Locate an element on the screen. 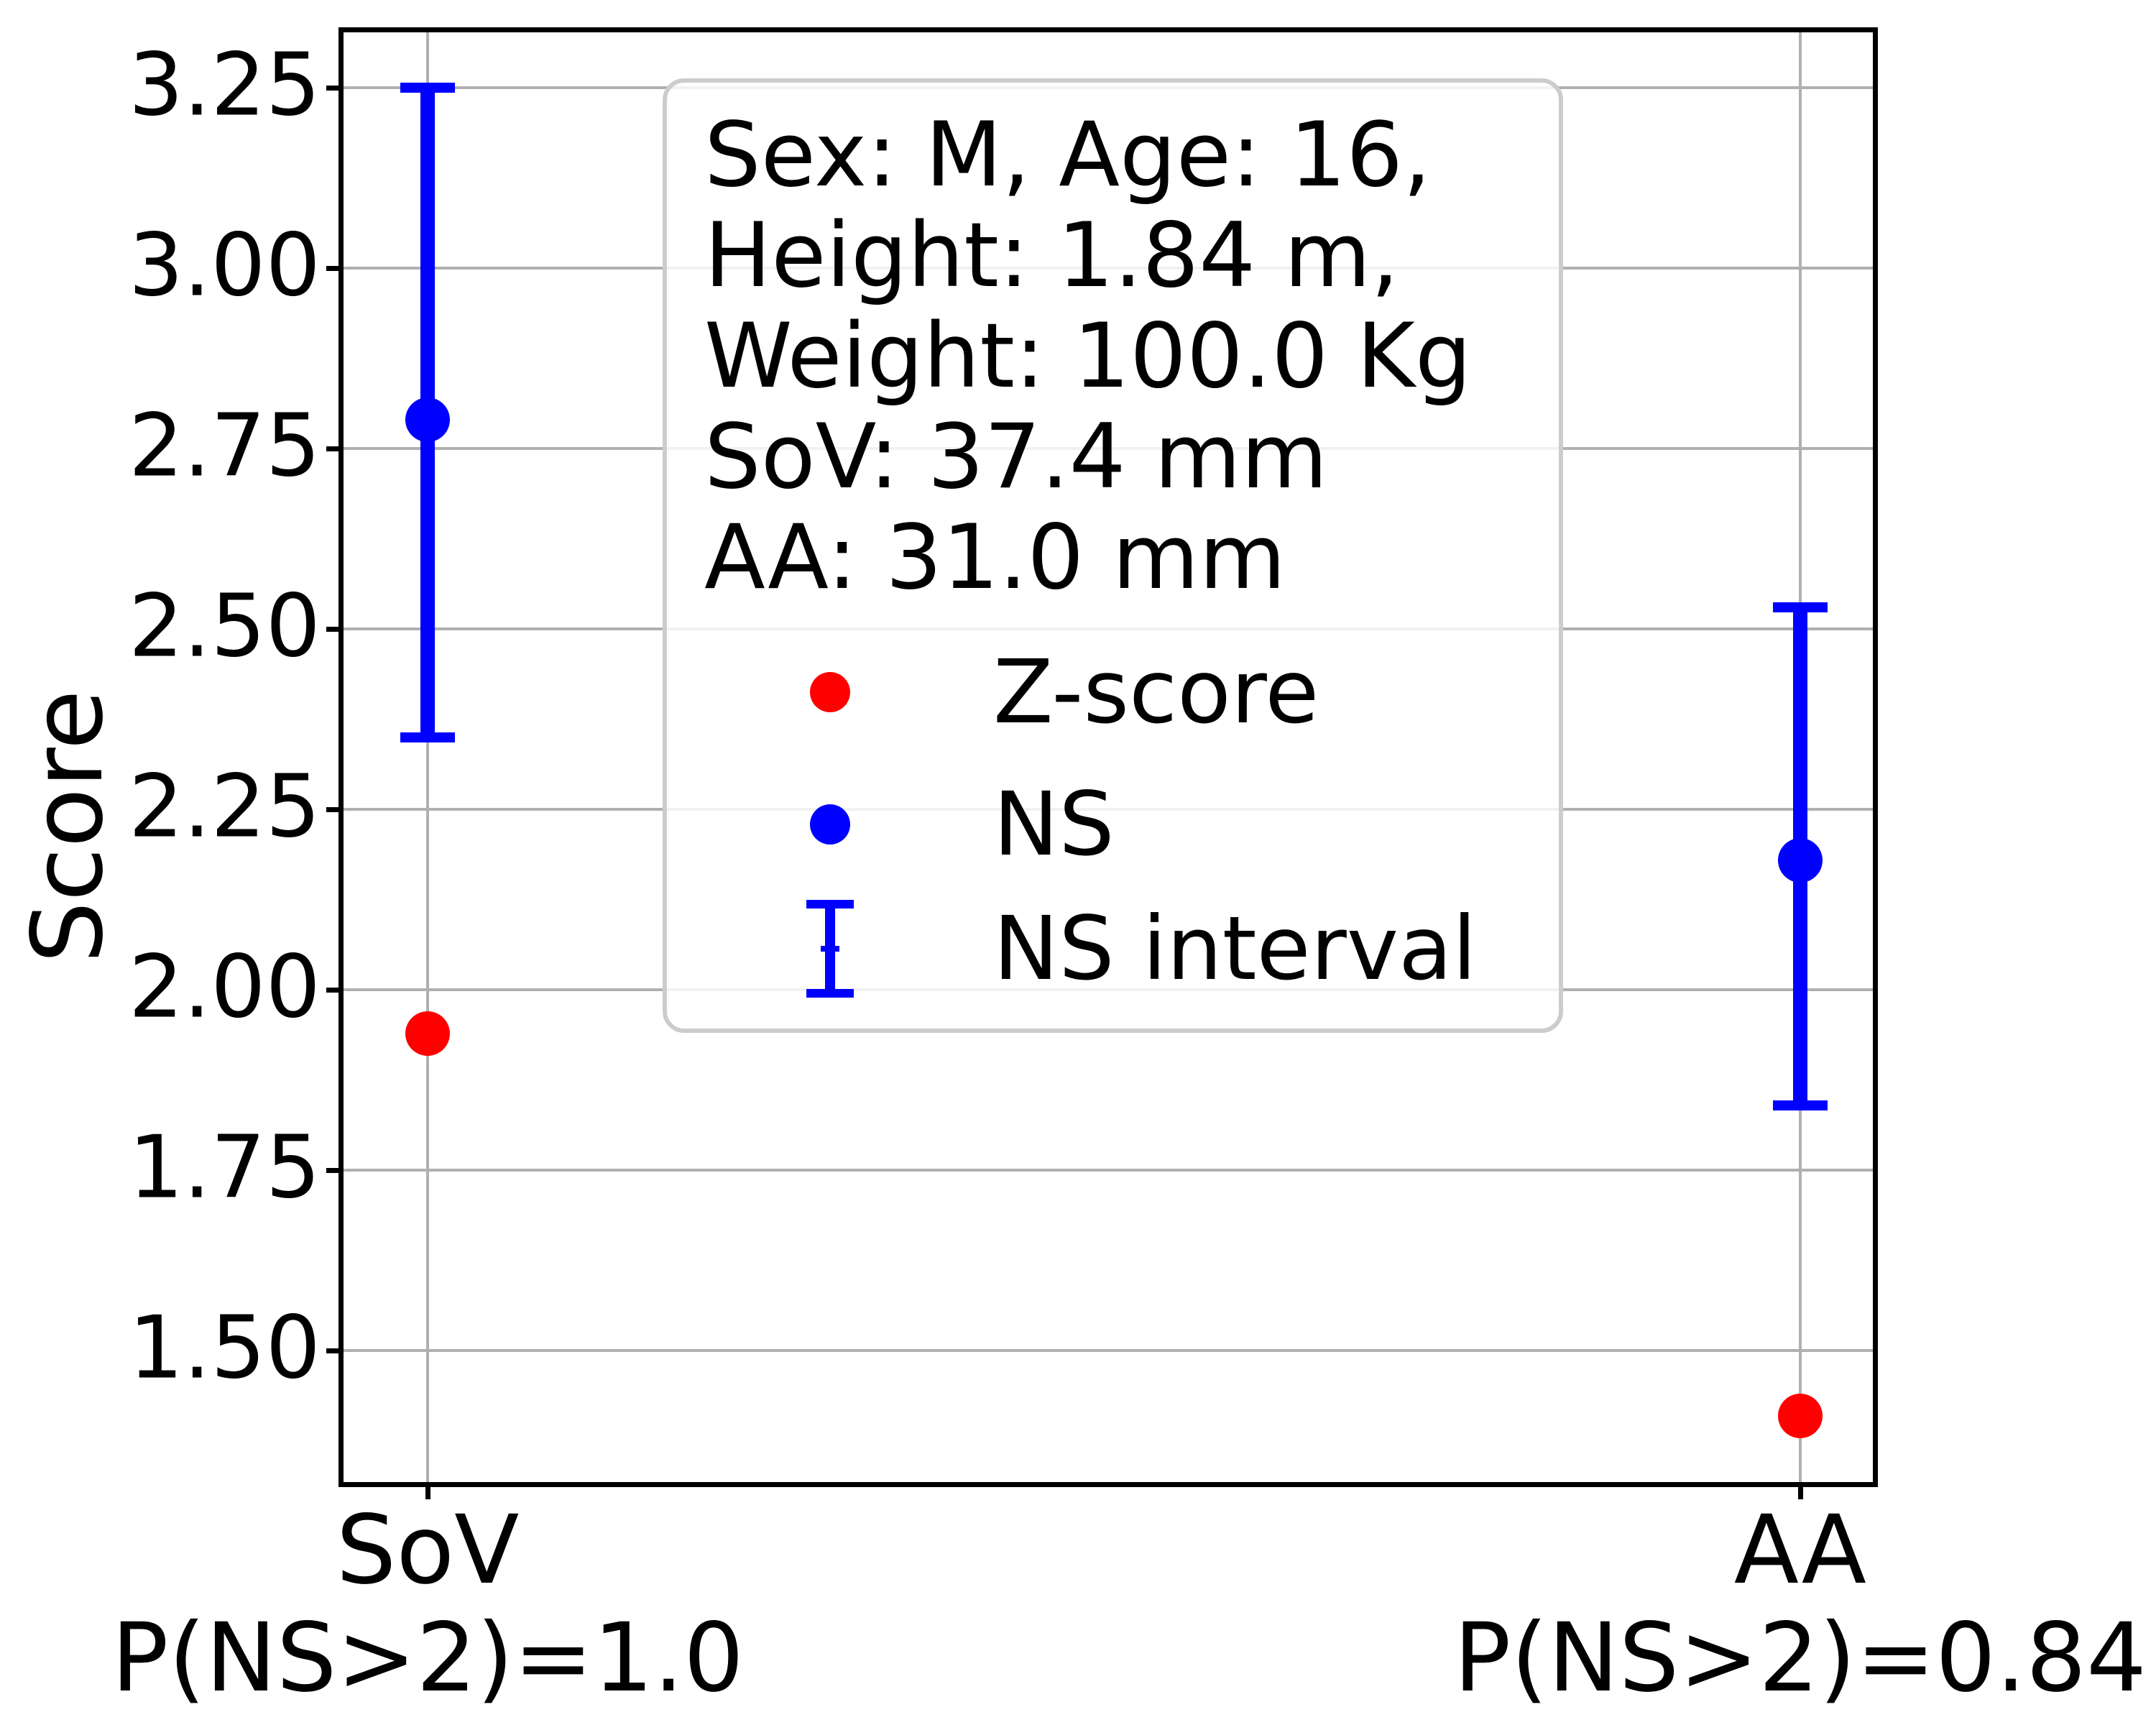 Image resolution: width=2156 pixels, height=1725 pixels. y-tick-label: 2.50 is located at coordinates (224, 627).